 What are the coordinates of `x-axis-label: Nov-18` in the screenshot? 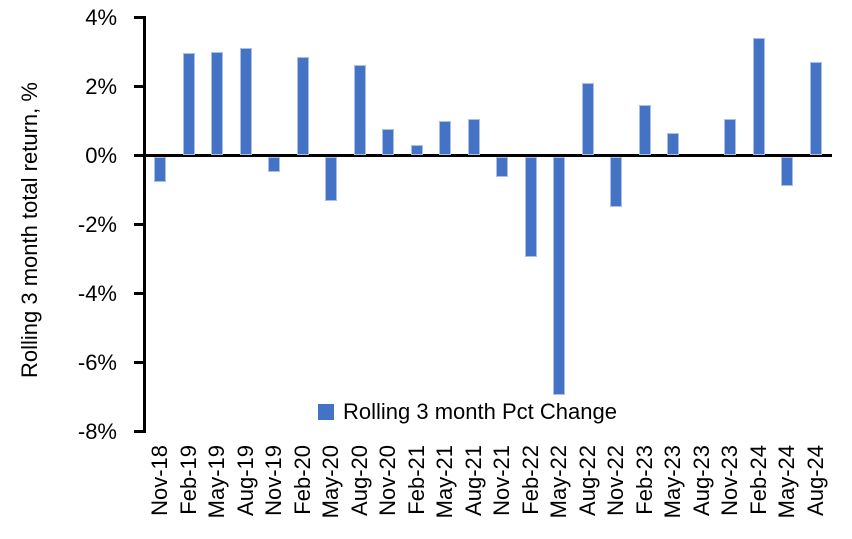 It's located at (160, 480).